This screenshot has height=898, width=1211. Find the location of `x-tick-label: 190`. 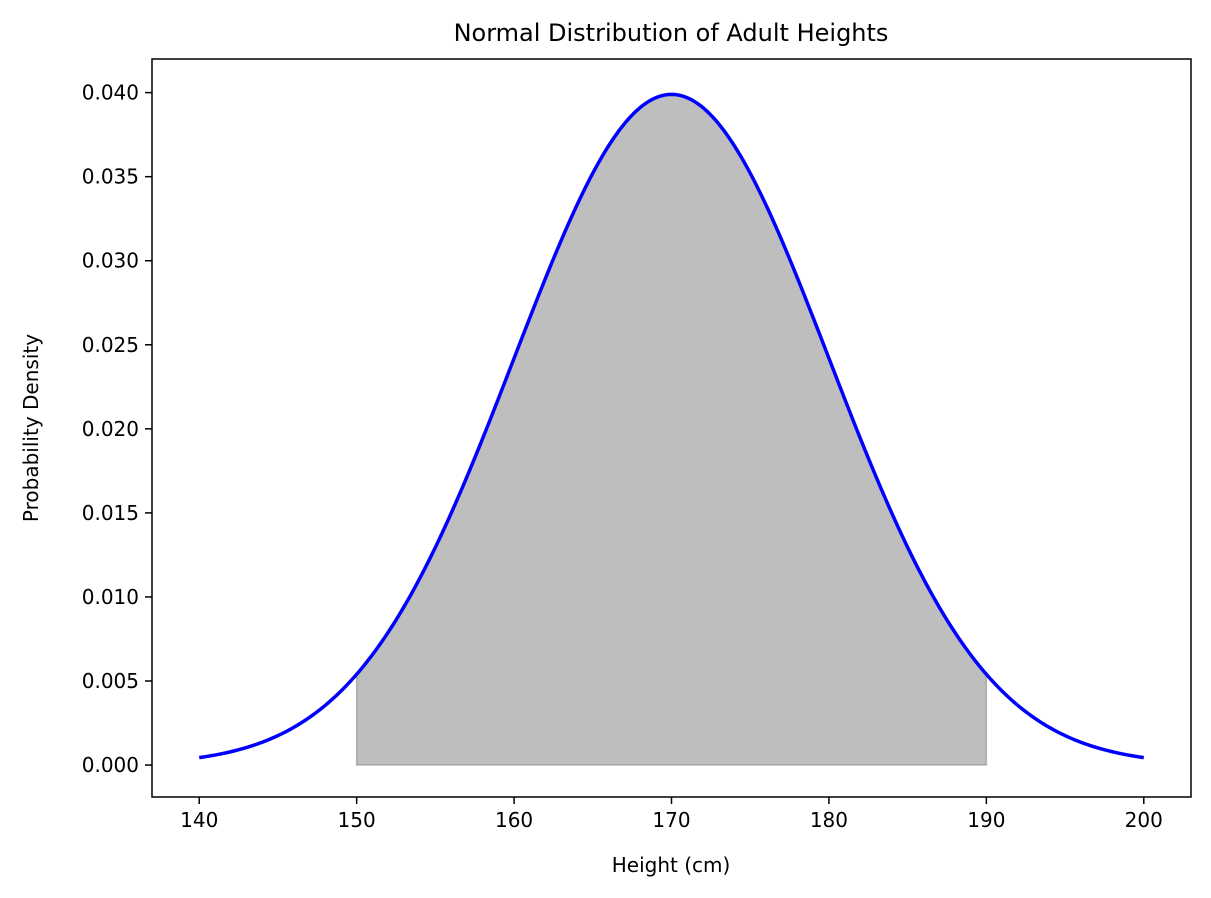

x-tick-label: 190 is located at coordinates (986, 820).